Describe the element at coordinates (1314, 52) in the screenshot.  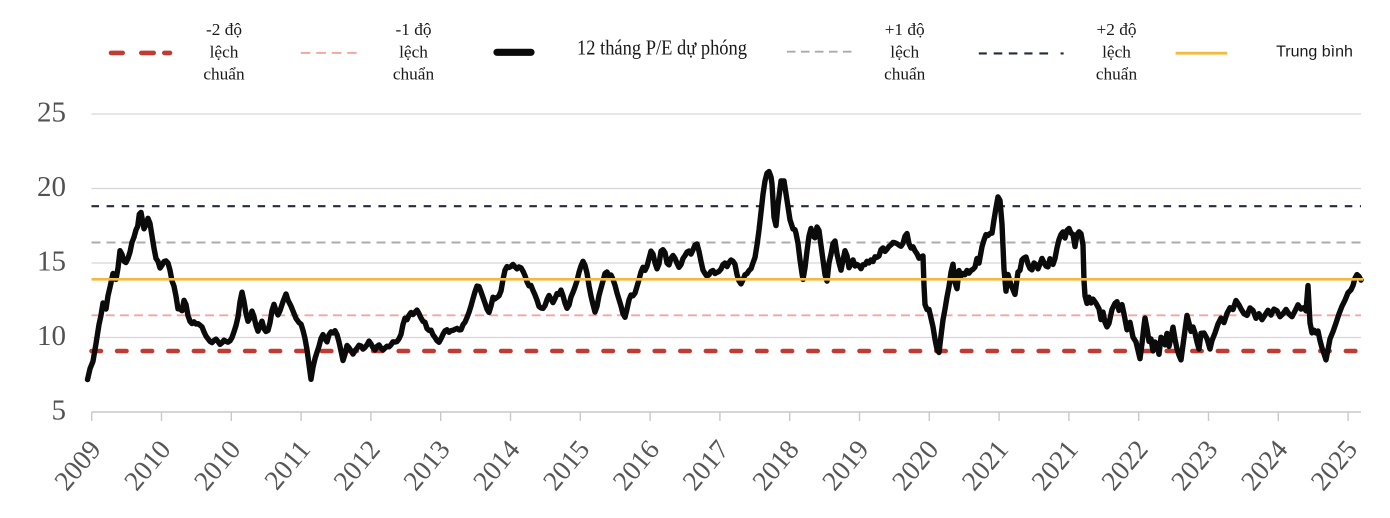
I see `svg-text: Trung bình` at that location.